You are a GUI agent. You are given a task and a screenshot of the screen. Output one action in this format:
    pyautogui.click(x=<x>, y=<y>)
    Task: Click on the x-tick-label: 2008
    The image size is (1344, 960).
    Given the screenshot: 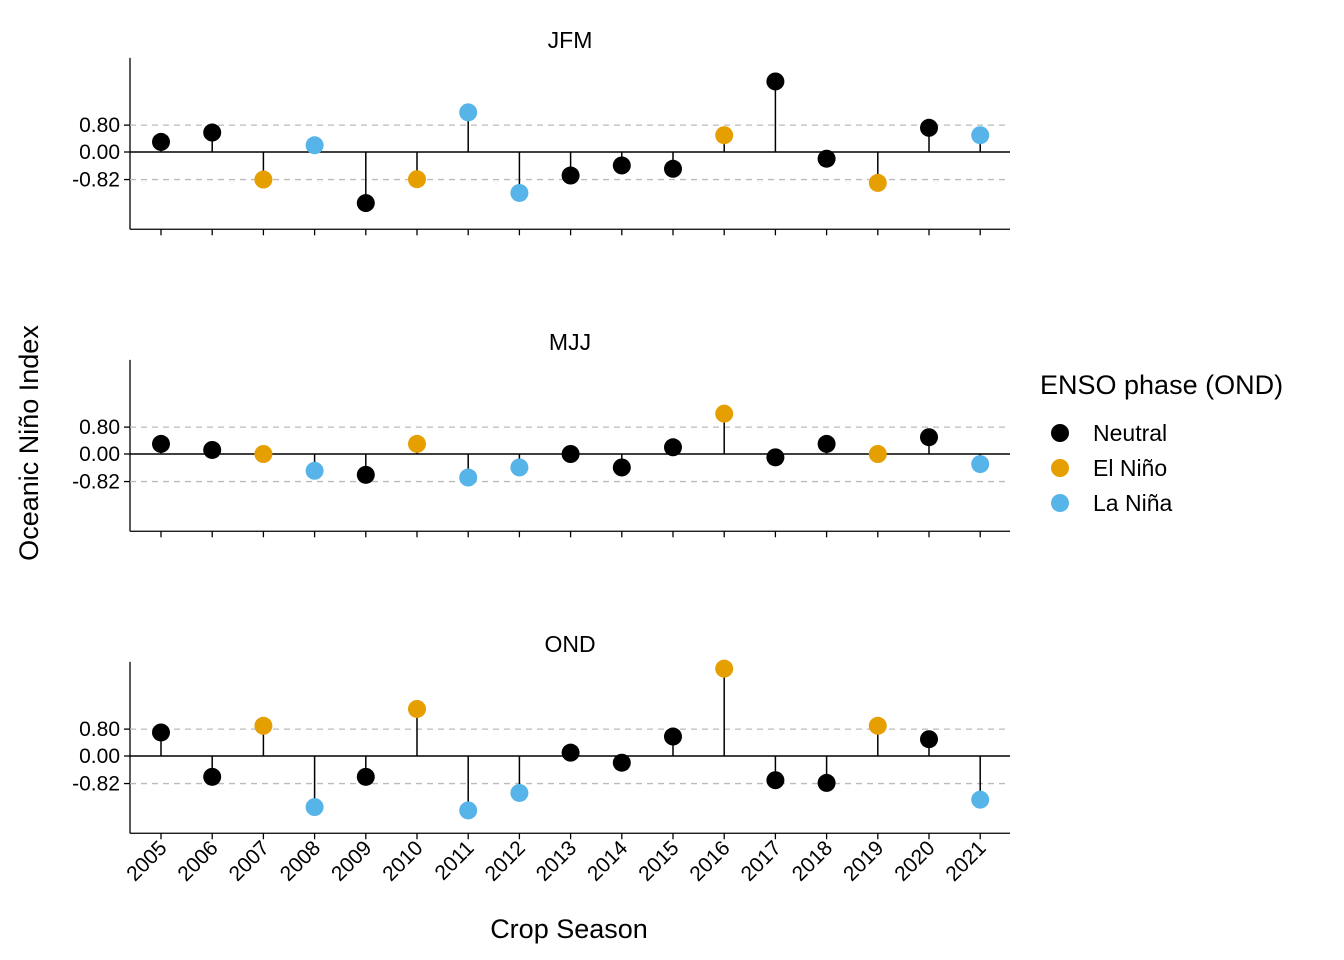 What is the action you would take?
    pyautogui.click(x=300, y=861)
    